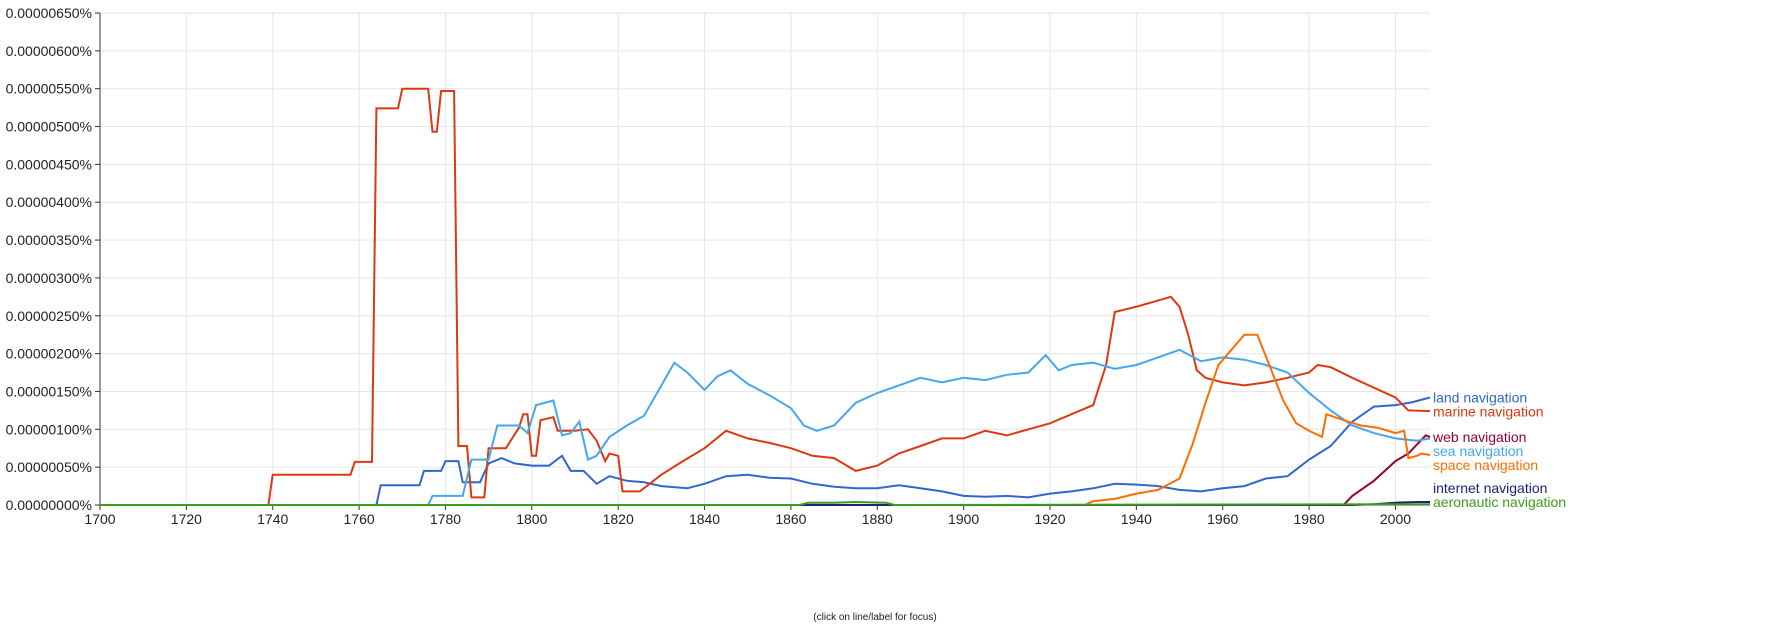  I want to click on y-tick-label: 0.00000150%, so click(49, 391).